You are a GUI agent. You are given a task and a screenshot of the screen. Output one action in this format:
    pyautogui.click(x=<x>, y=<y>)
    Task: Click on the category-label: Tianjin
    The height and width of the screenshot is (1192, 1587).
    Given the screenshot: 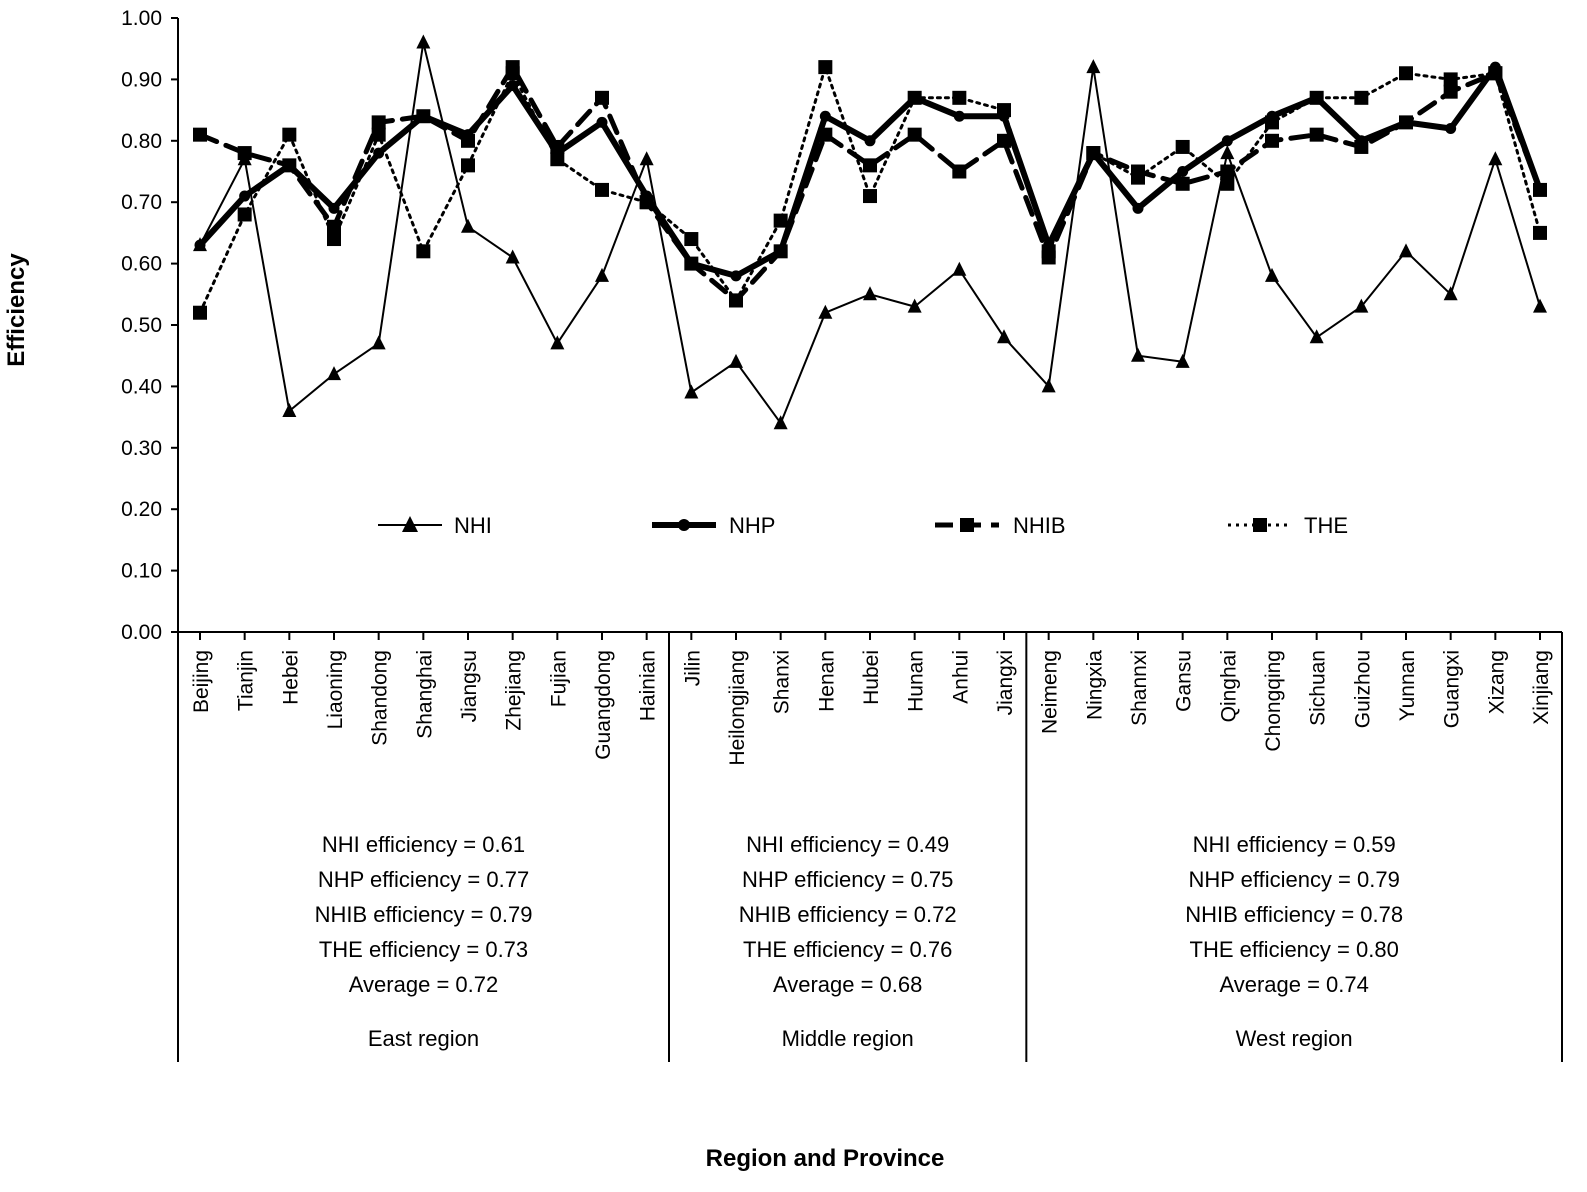 What is the action you would take?
    pyautogui.click(x=246, y=680)
    